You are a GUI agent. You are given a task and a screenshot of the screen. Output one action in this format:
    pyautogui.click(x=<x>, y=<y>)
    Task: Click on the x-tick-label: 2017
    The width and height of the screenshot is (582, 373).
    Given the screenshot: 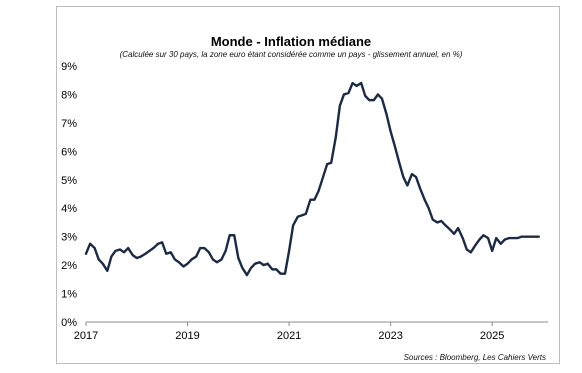 What is the action you would take?
    pyautogui.click(x=86, y=336)
    